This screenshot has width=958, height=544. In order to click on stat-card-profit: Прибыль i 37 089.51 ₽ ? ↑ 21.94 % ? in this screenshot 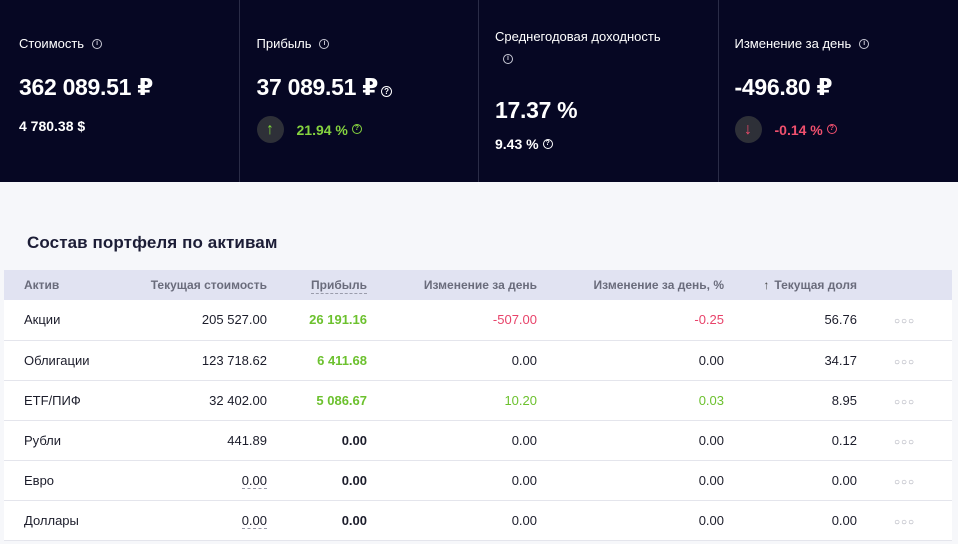, I will do `click(359, 91)`.